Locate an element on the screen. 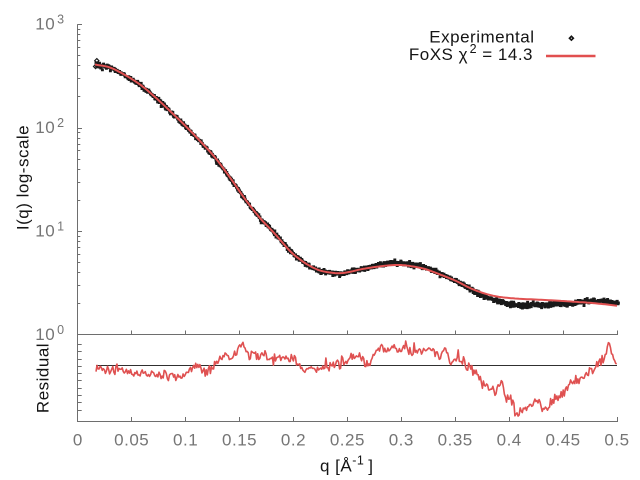 The height and width of the screenshot is (480, 640). svg-text: 0.45 is located at coordinates (563, 440).